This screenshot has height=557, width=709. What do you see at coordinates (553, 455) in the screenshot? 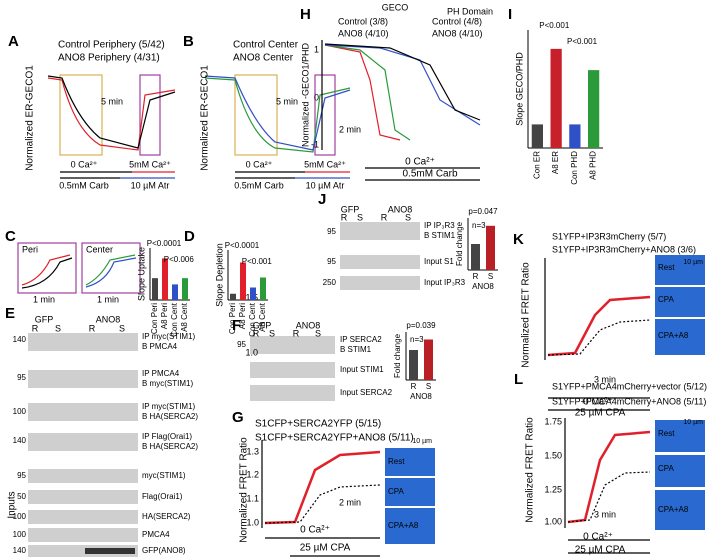
I see `label: 1.50` at bounding box center [553, 455].